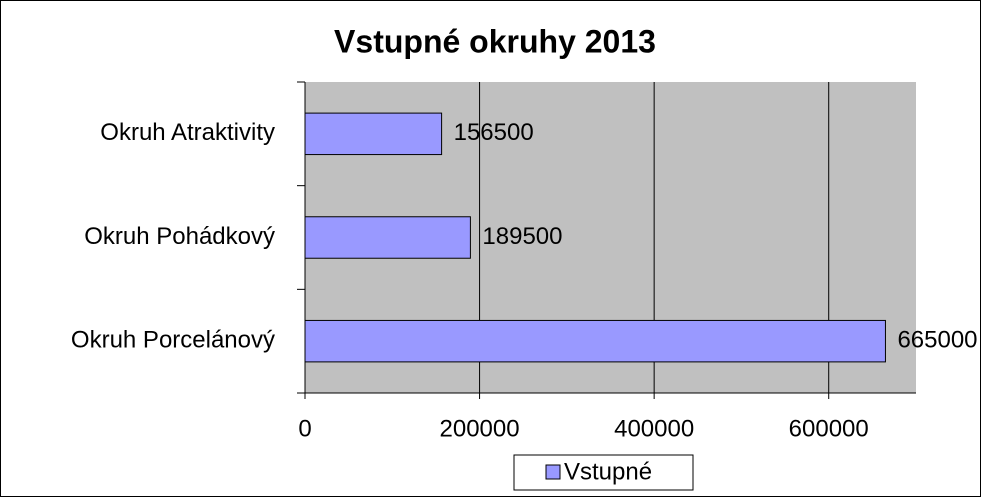 Image resolution: width=982 pixels, height=498 pixels. What do you see at coordinates (608, 471) in the screenshot?
I see `legend-label: Vstupné` at bounding box center [608, 471].